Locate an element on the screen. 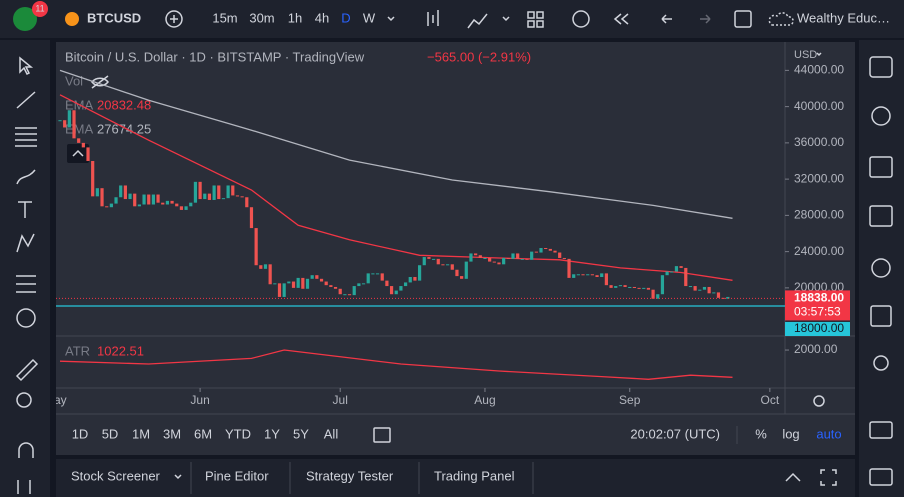  level-label: 18000.00 is located at coordinates (819, 328).